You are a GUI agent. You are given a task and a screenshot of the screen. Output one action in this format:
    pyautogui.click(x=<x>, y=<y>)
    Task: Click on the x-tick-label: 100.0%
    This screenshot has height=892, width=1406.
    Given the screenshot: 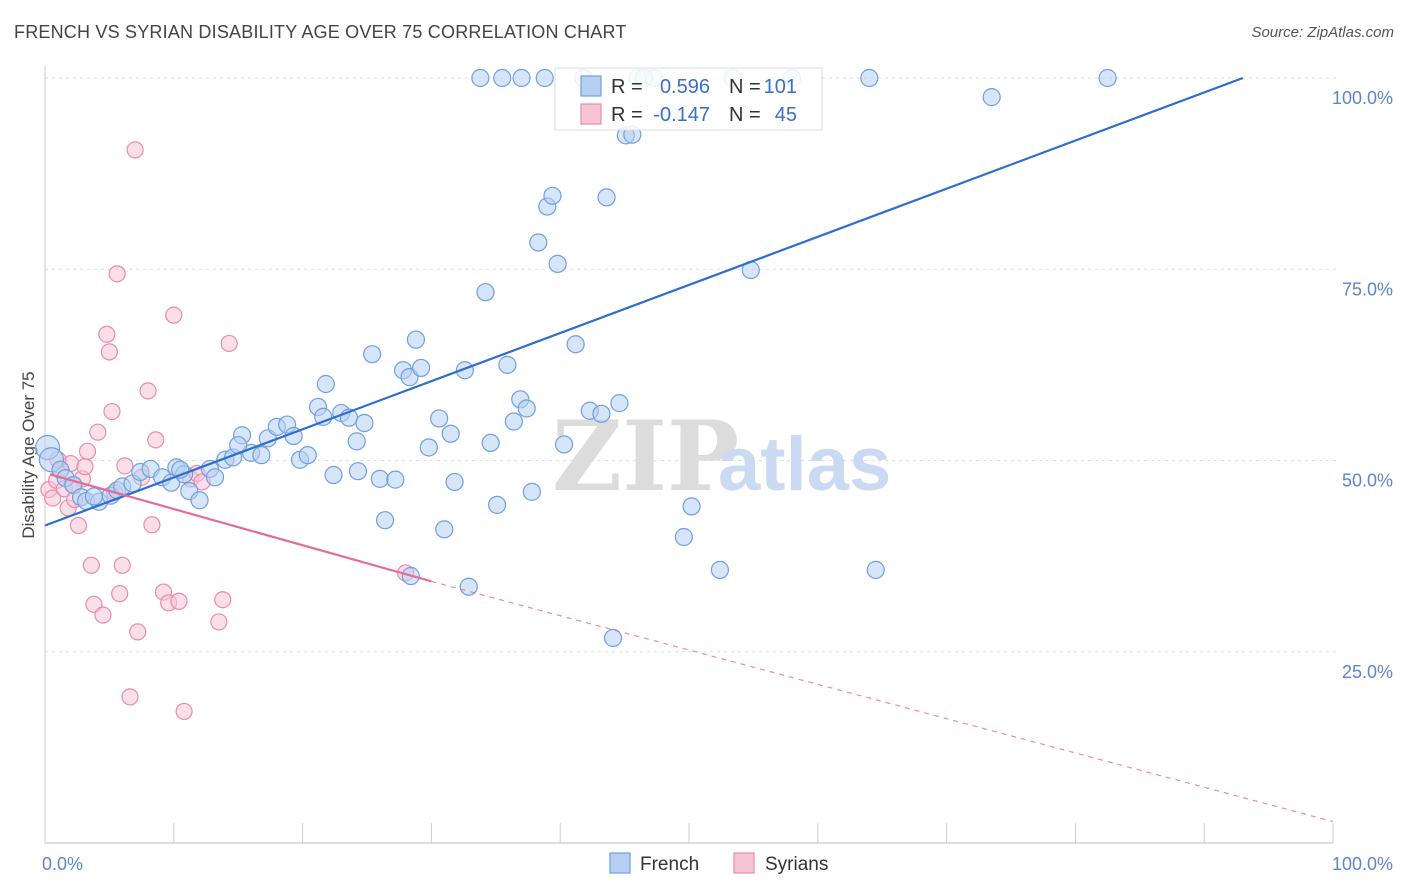 What is the action you would take?
    pyautogui.click(x=1362, y=864)
    